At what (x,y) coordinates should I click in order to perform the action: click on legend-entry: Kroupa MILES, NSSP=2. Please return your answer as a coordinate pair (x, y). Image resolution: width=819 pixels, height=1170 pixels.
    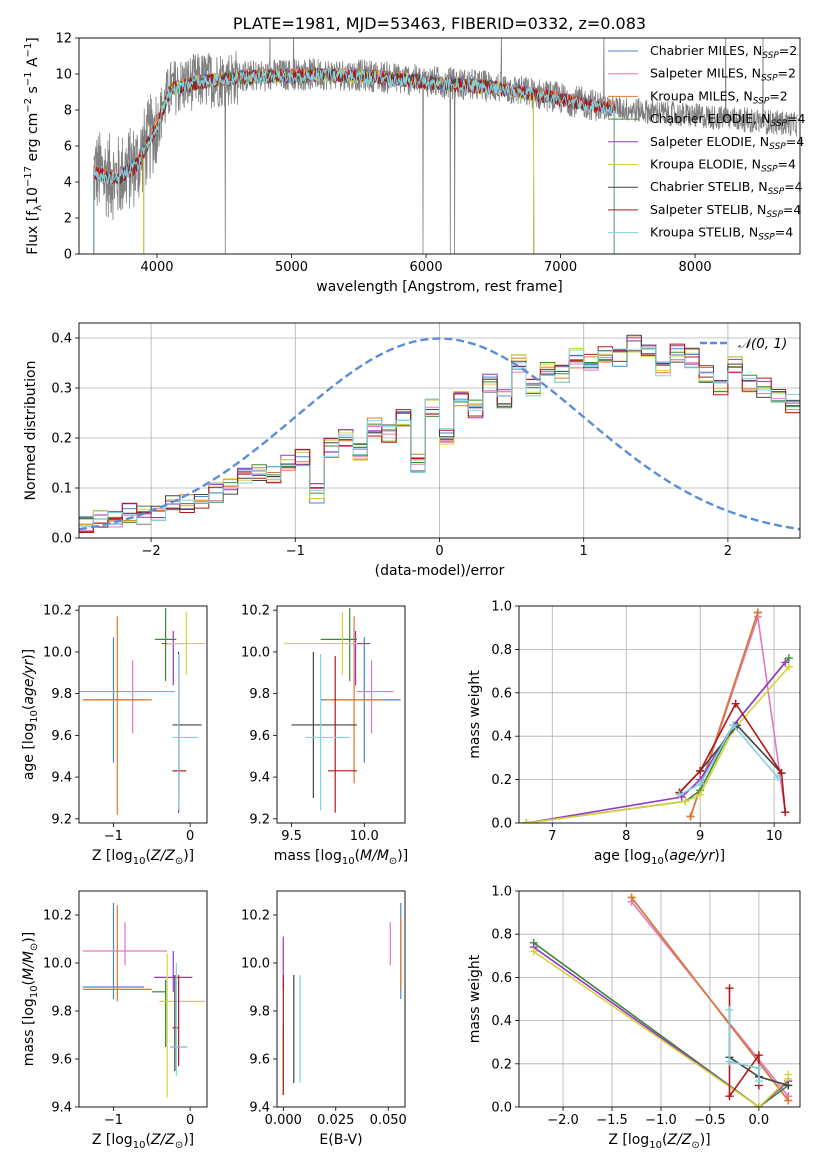
    Looking at the image, I should click on (719, 97).